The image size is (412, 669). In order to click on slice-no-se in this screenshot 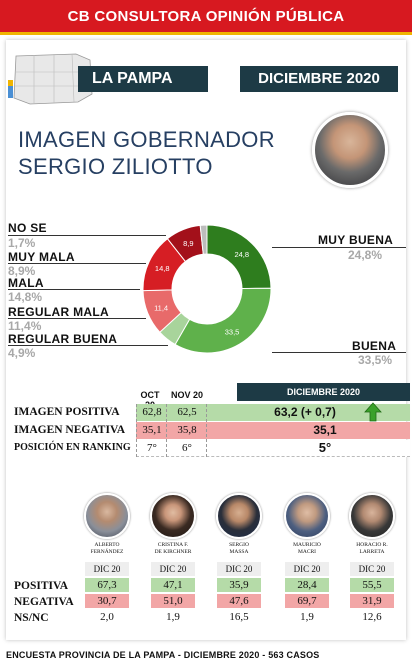, I will do `click(203, 239)`.